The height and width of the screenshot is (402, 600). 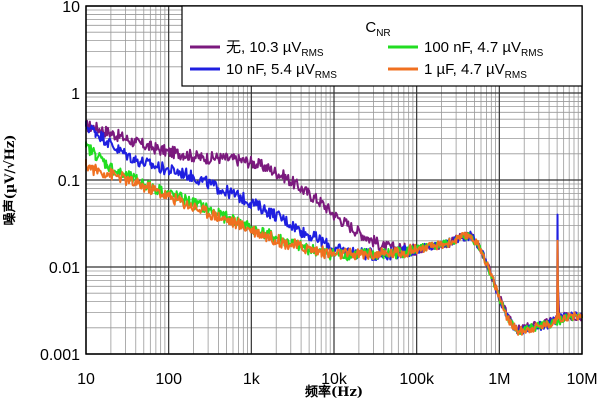 I want to click on y-tick-label: 1, so click(x=75, y=94).